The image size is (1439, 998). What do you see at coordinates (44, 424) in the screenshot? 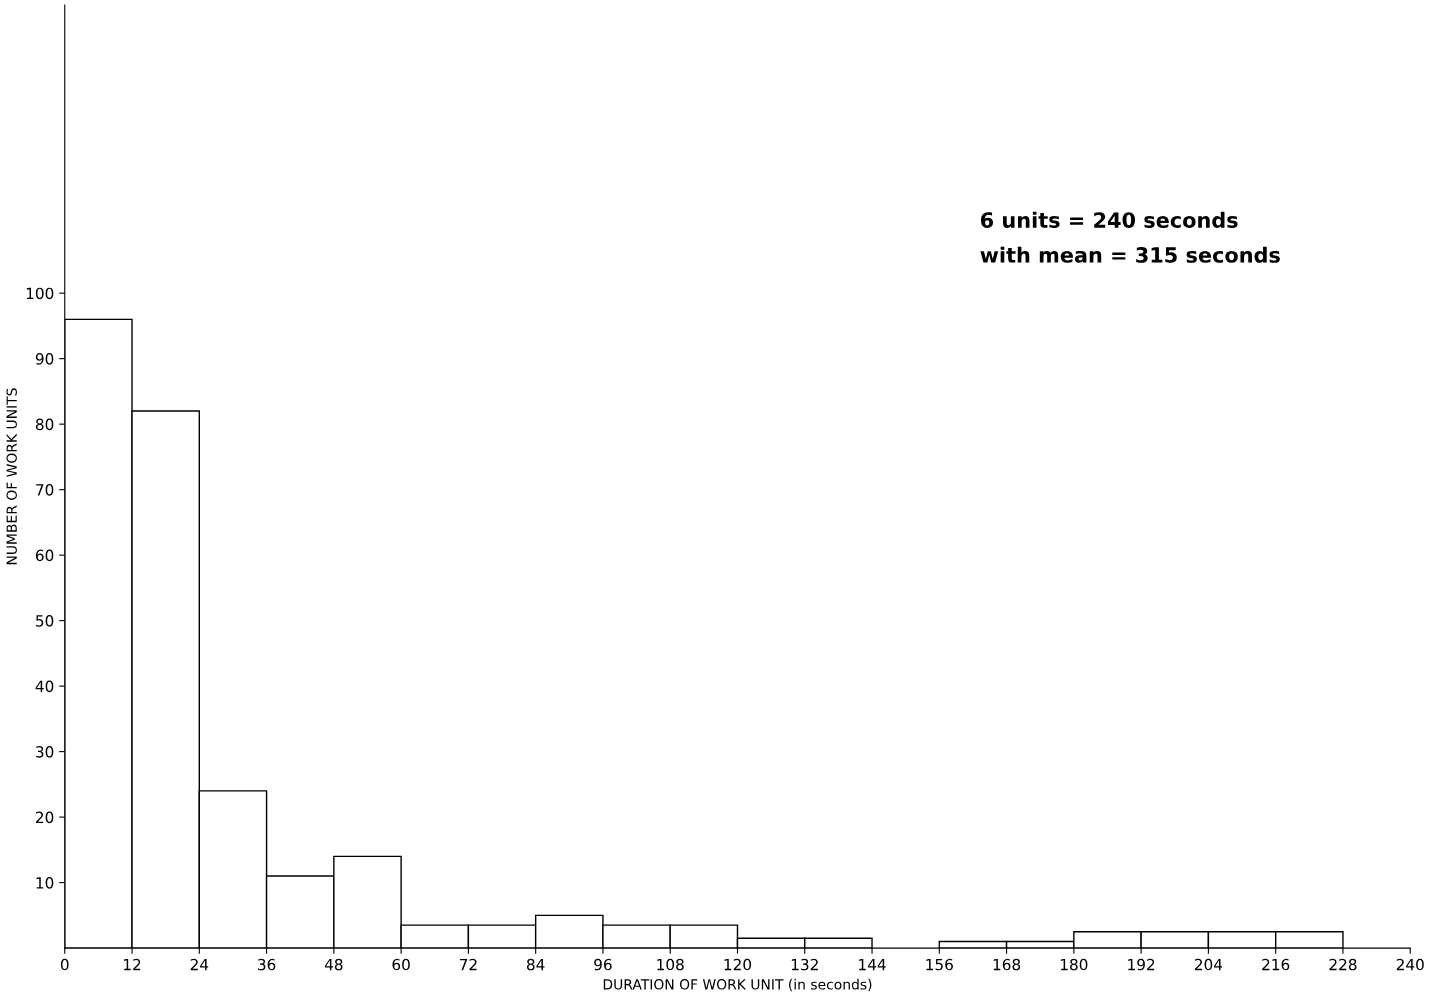
I see `y-tick-label: 80` at bounding box center [44, 424].